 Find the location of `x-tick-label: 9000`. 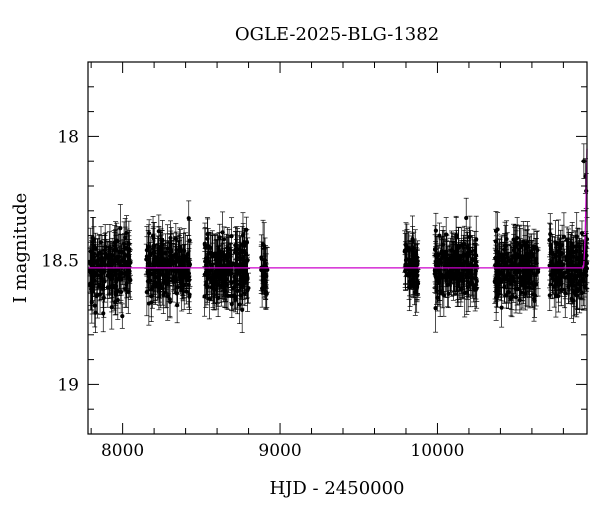

x-tick-label: 9000 is located at coordinates (279, 451).